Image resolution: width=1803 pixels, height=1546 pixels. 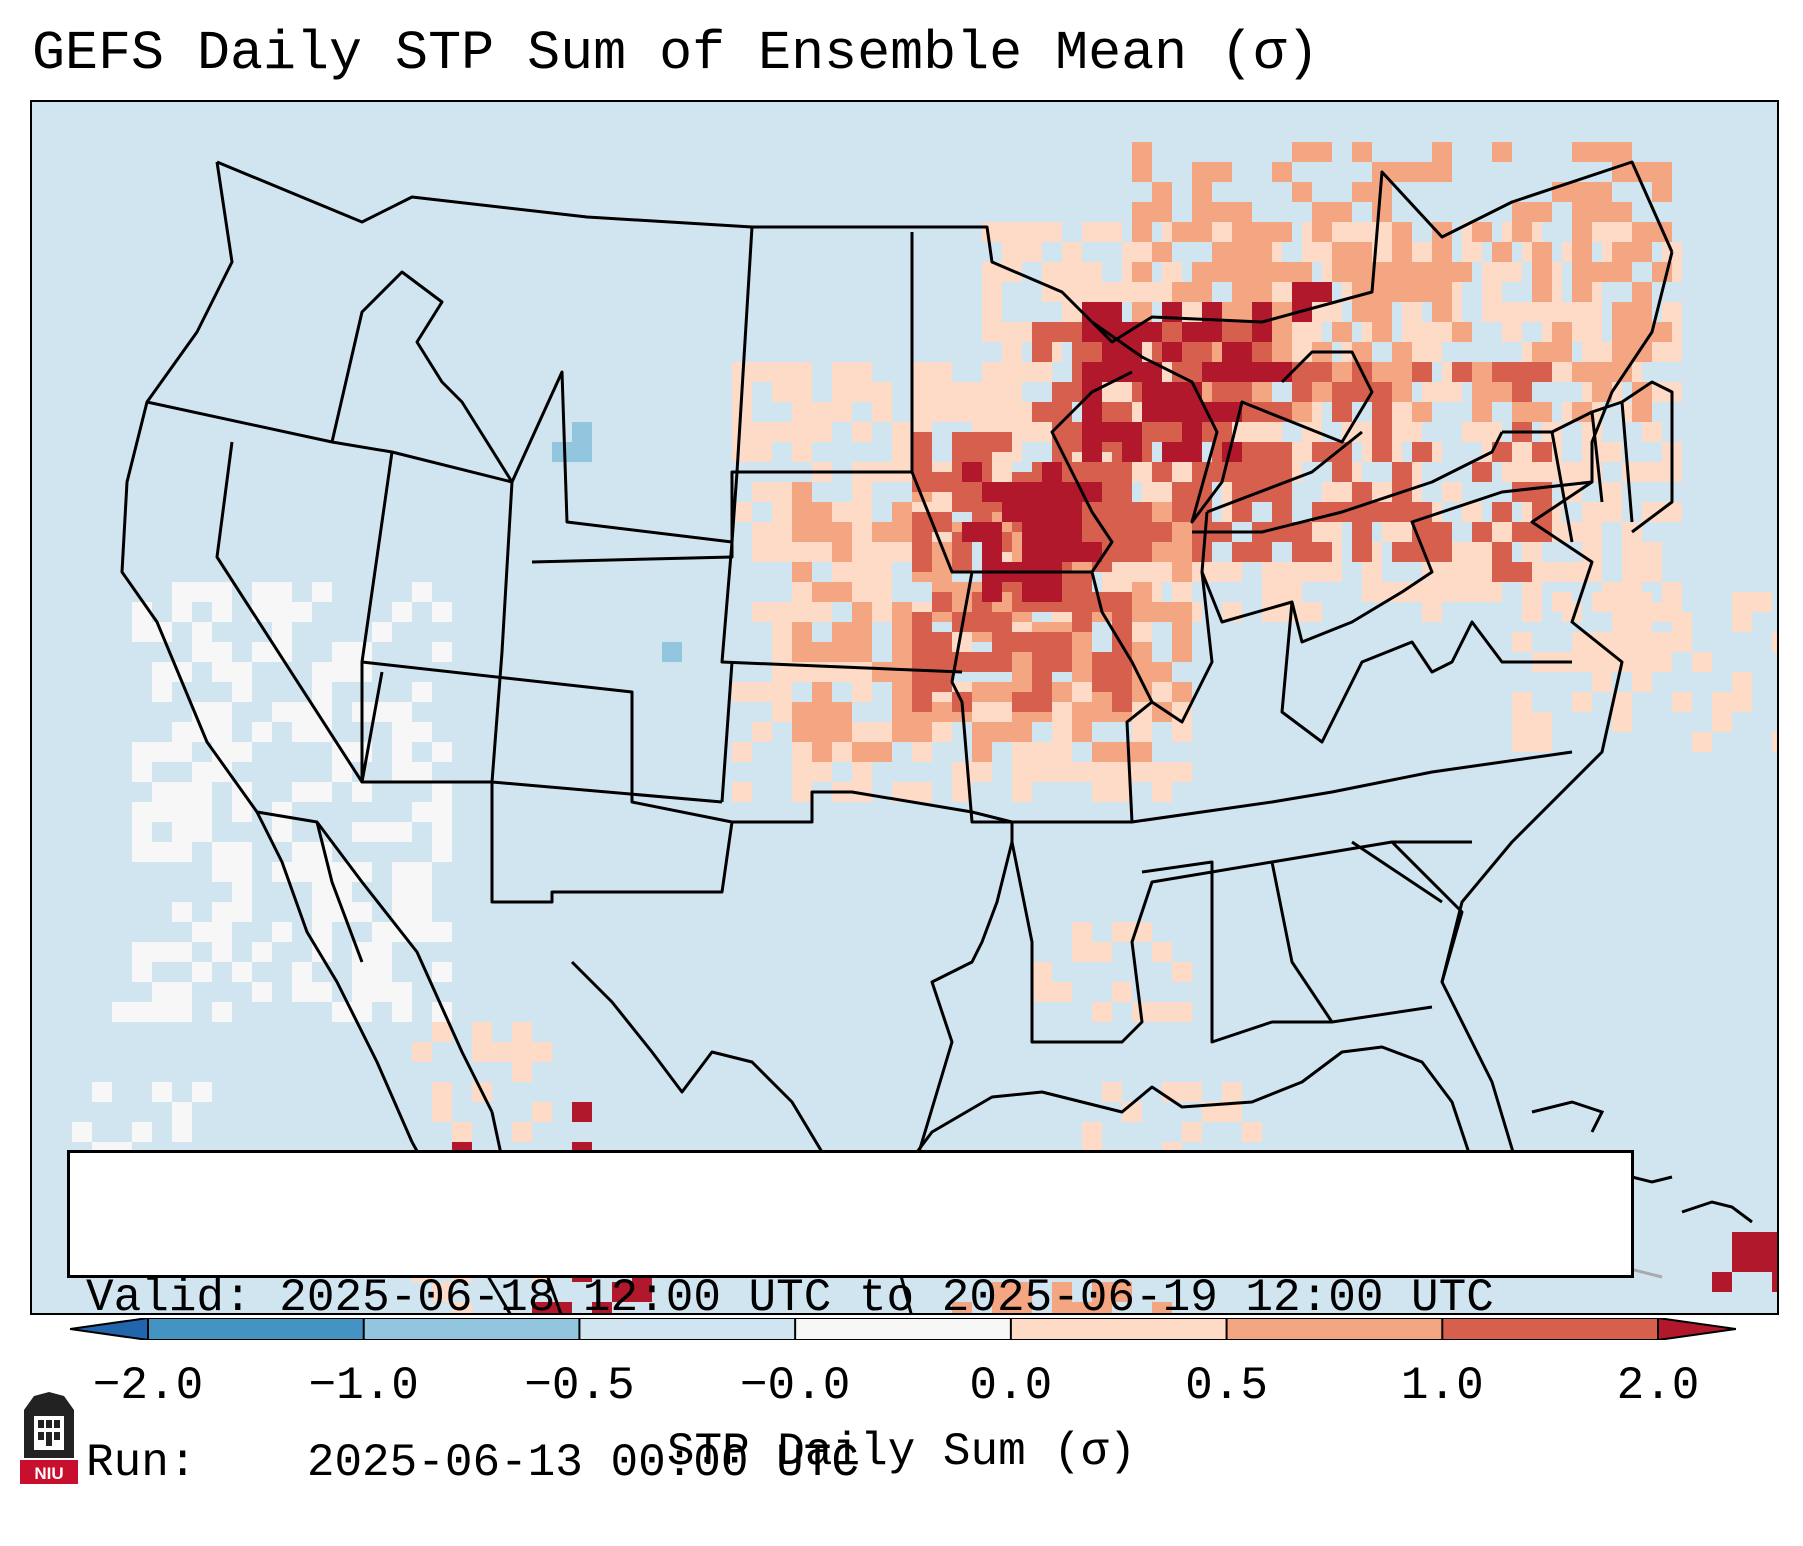 What do you see at coordinates (579, 1386) in the screenshot?
I see `colorbar-tick-label: −0.5` at bounding box center [579, 1386].